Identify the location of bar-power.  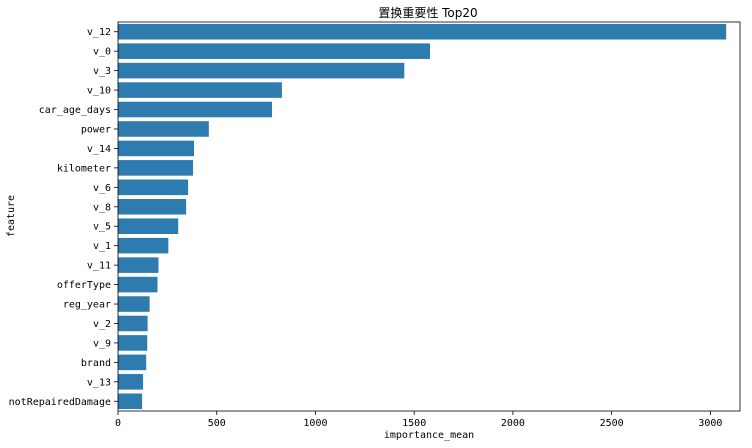
(163, 129).